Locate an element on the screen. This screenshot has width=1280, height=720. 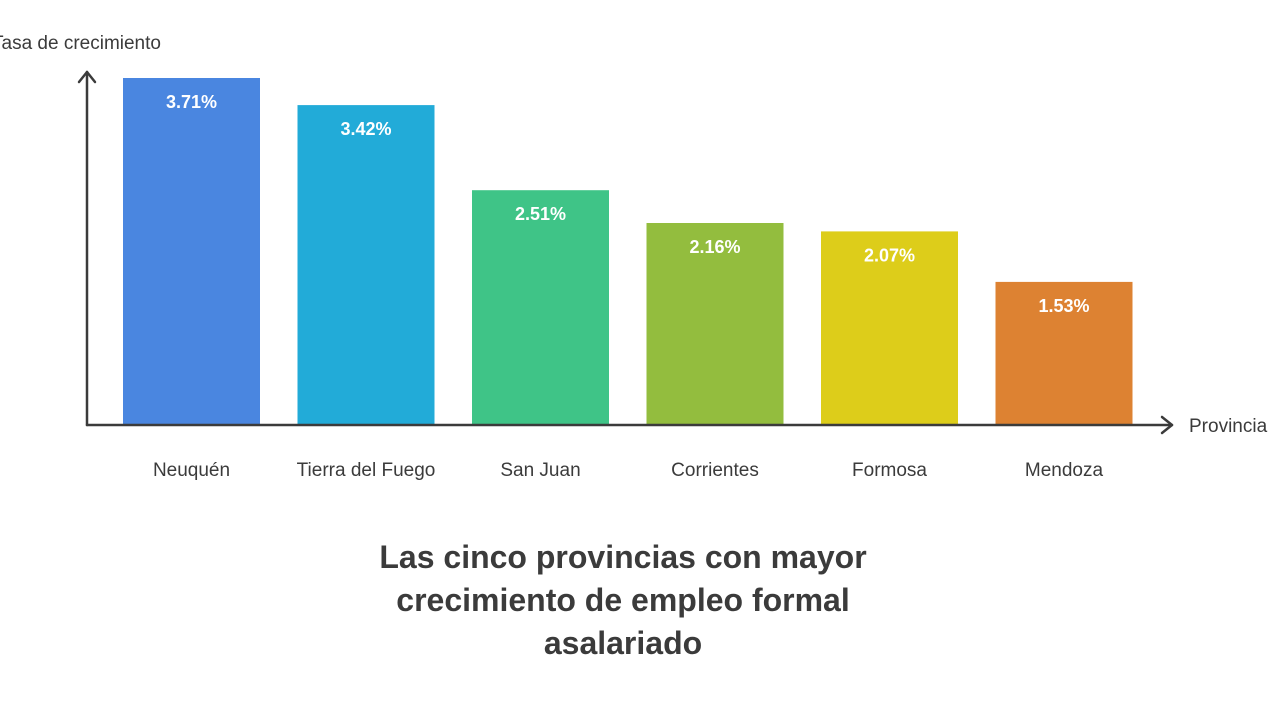
bar-value-label: 2.51% is located at coordinates (540, 214).